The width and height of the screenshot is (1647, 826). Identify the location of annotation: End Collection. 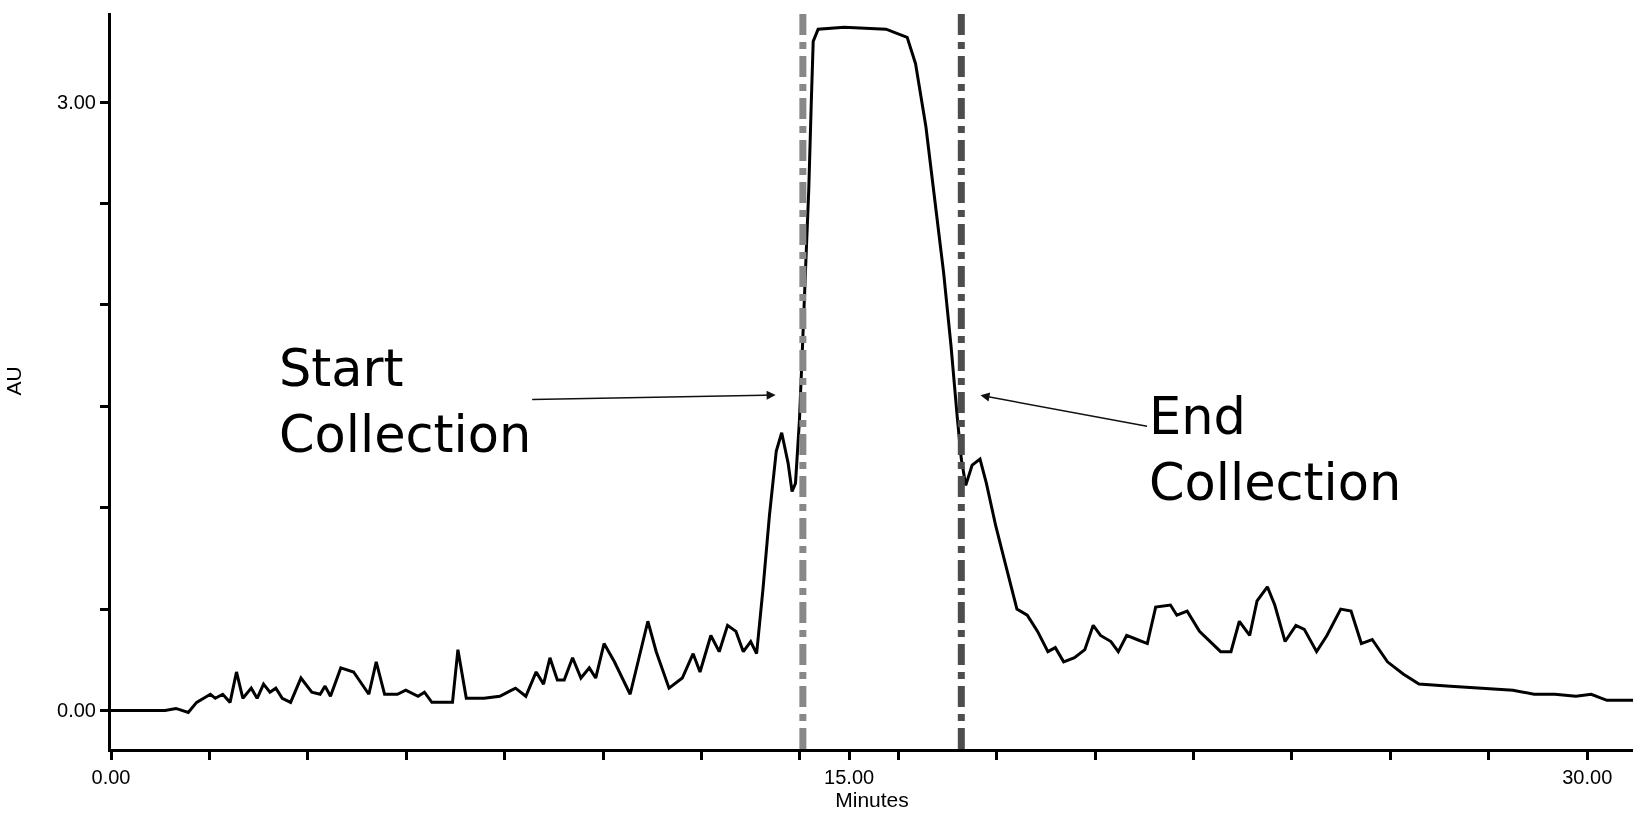
(1275, 450).